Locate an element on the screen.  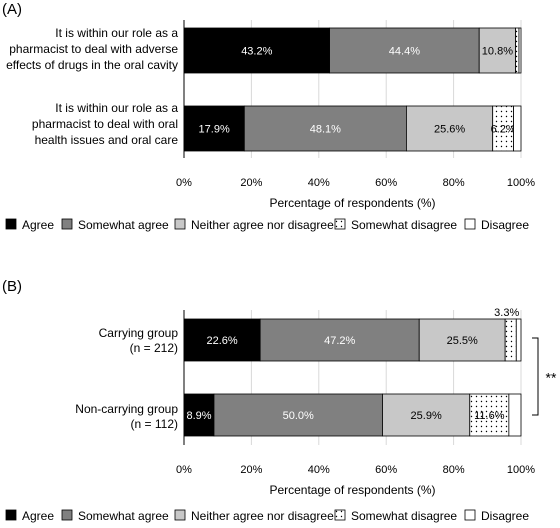
data-label: 25.9% is located at coordinates (426, 416).